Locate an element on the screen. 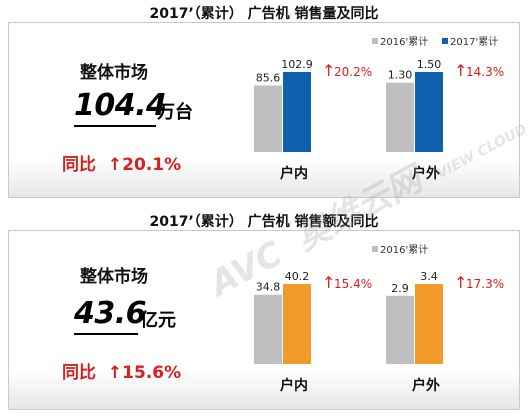 This screenshot has width=528, height=418. revenue-total-underline is located at coordinates (106, 334).